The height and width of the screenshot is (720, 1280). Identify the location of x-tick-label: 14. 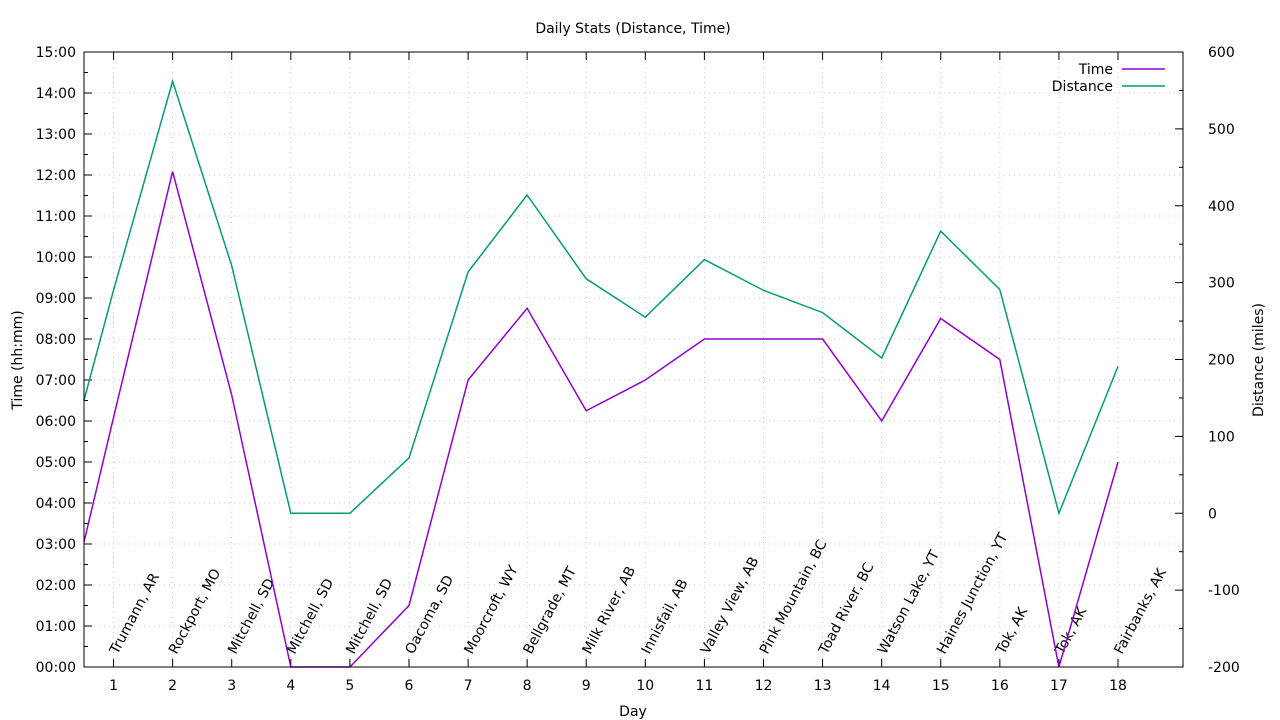
(882, 686).